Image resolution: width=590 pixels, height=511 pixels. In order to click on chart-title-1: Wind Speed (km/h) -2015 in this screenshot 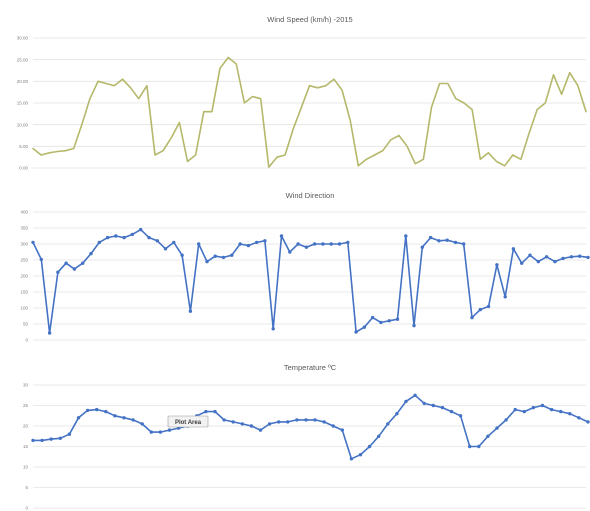, I will do `click(309, 19)`.